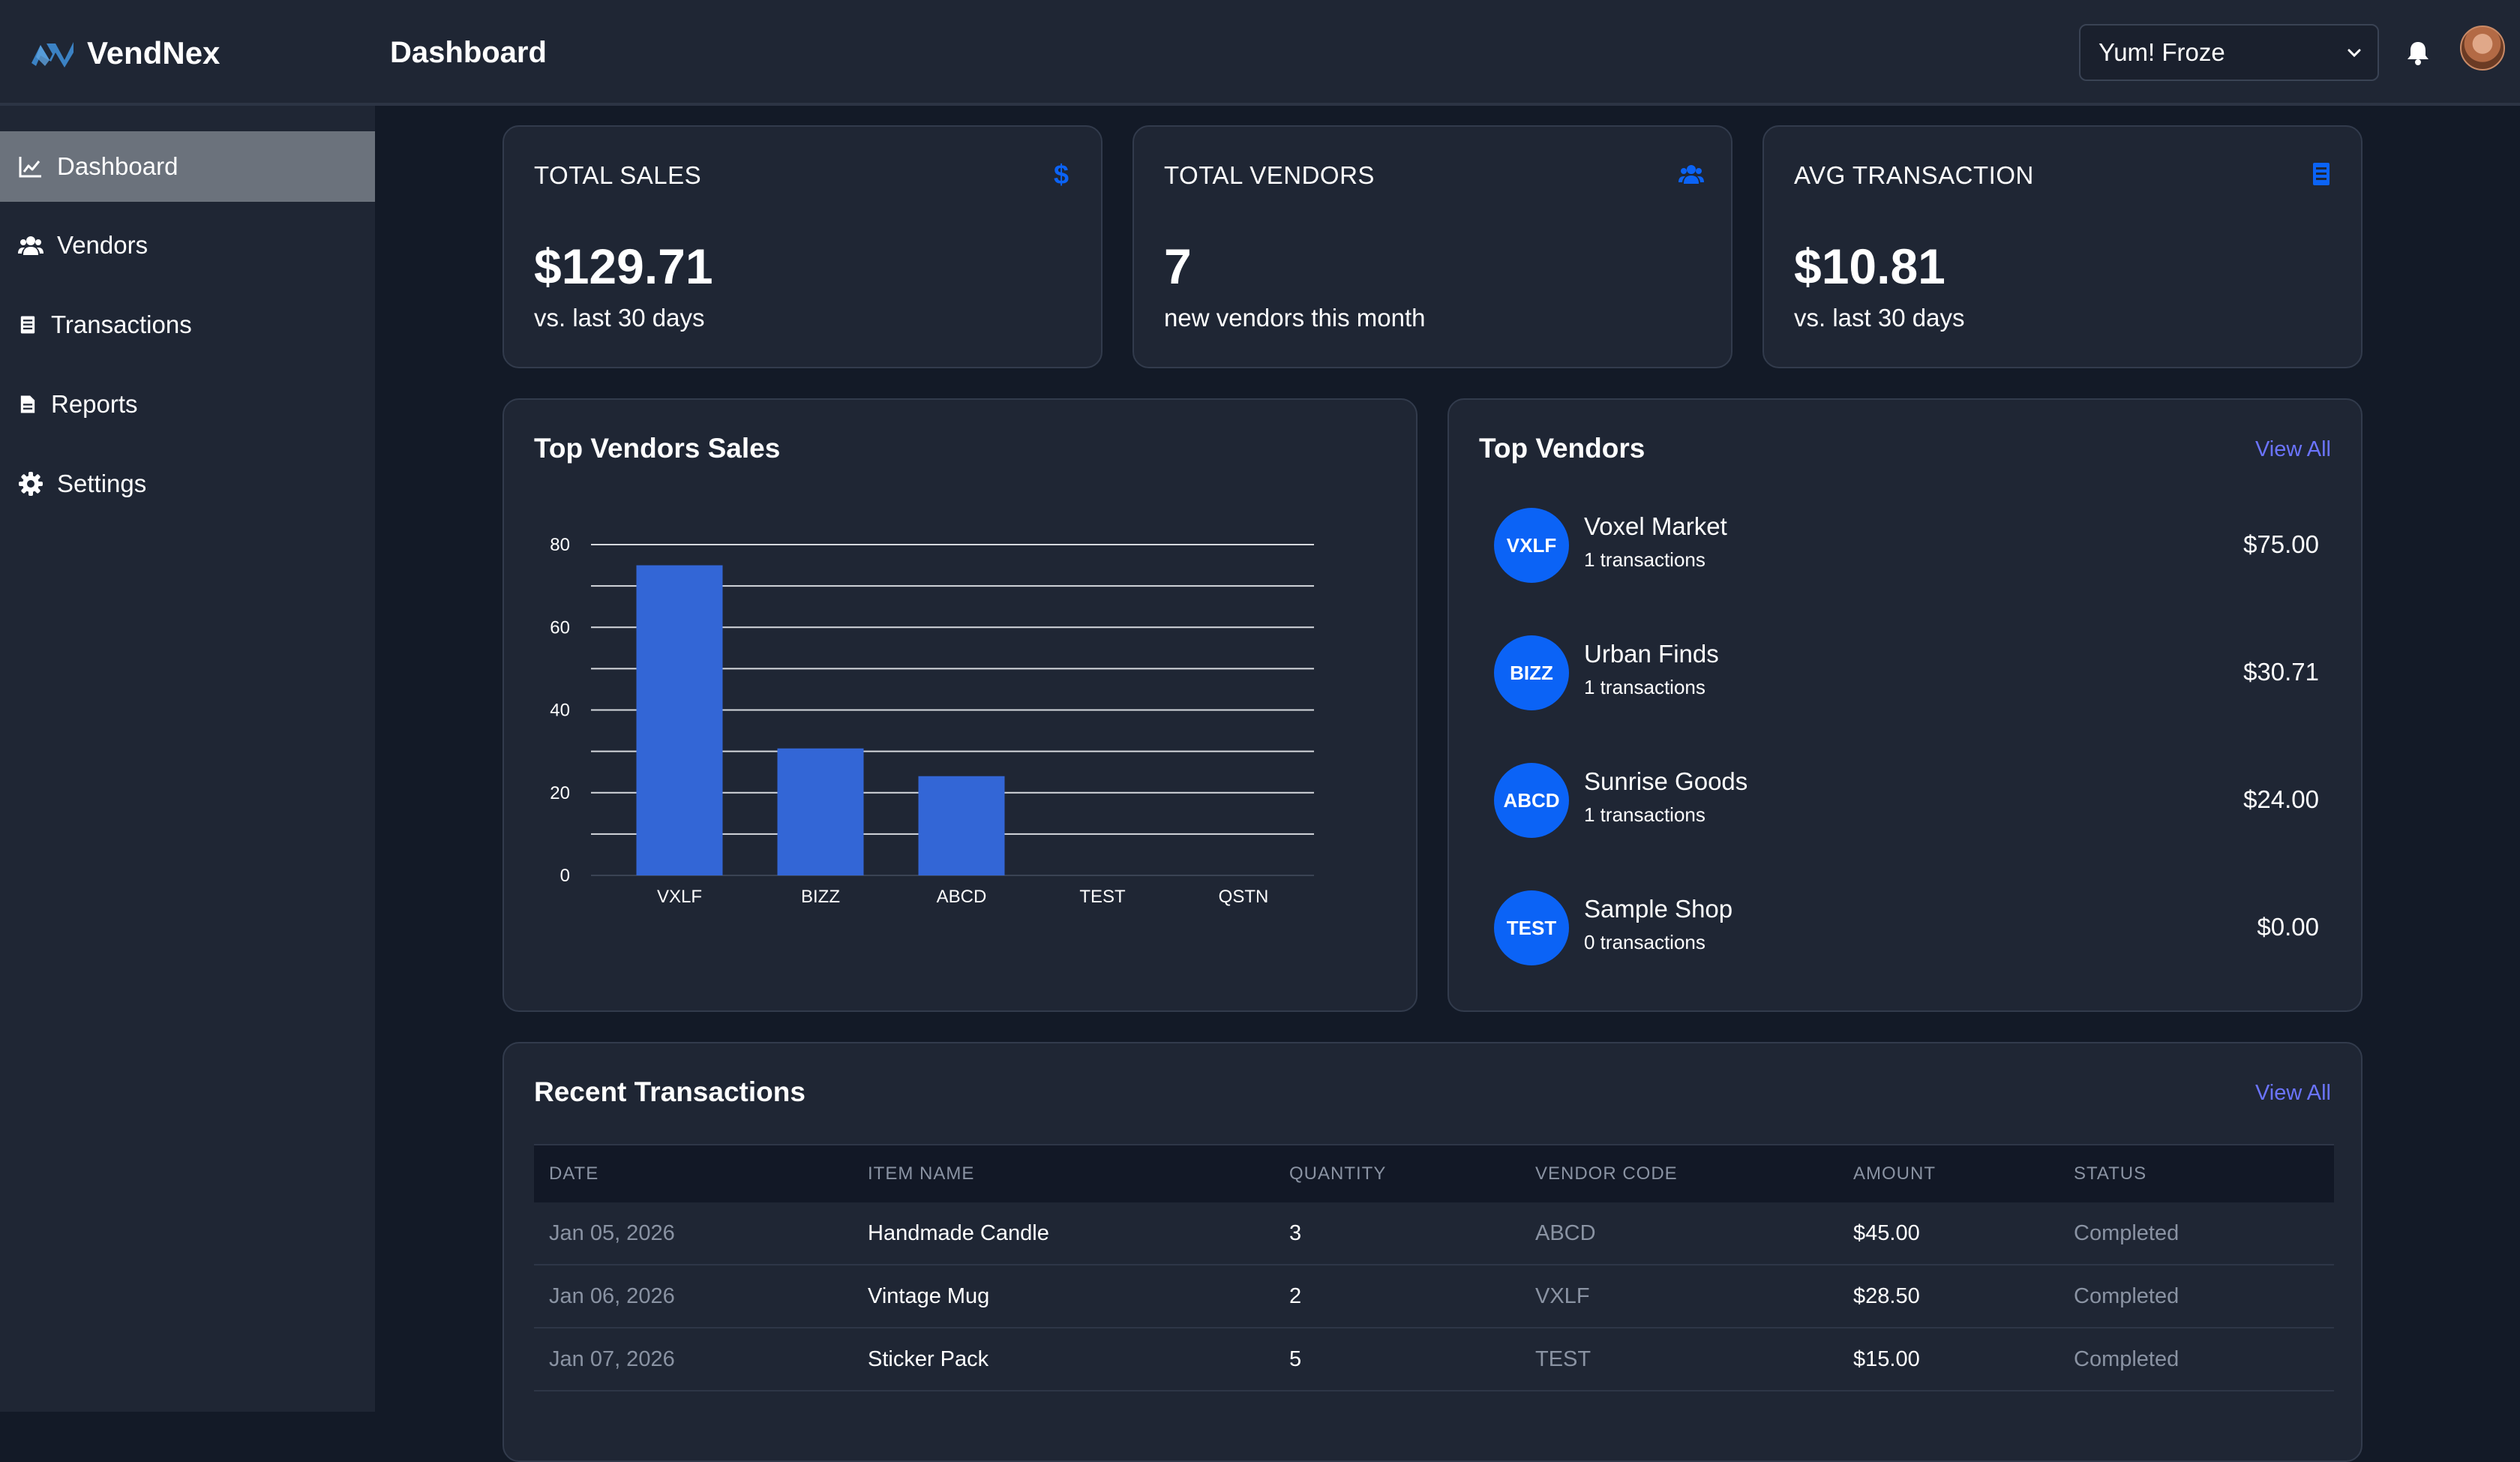 This screenshot has width=2520, height=1462. Describe the element at coordinates (932, 721) in the screenshot. I see `bar-chart: 0 20 40 60 80 VXLF BIZZ ABCD TEST QSTN` at that location.